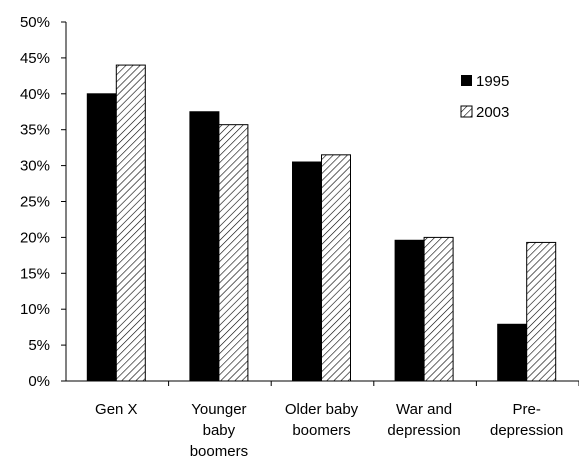 This screenshot has width=579, height=470. What do you see at coordinates (35, 273) in the screenshot?
I see `y-tick-label: 15%` at bounding box center [35, 273].